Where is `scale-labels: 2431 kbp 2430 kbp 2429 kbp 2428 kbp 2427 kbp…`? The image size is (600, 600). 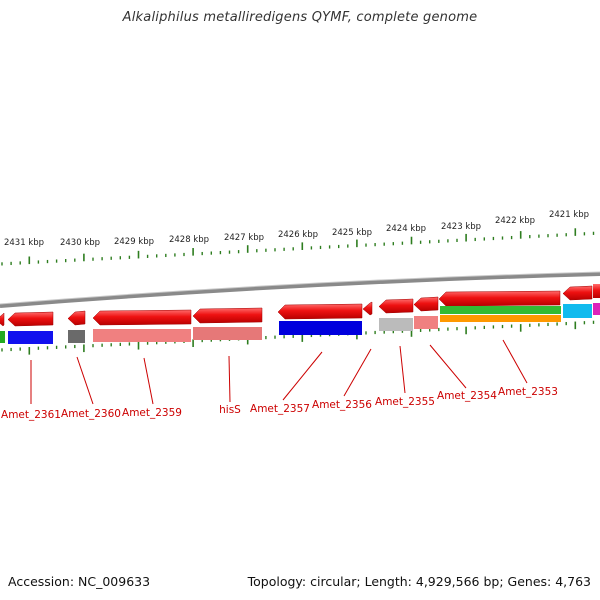
scale-labels: 2431 kbp 2430 kbp 2429 kbp 2428 kbp 2427 kbp… is located at coordinates (296, 229).